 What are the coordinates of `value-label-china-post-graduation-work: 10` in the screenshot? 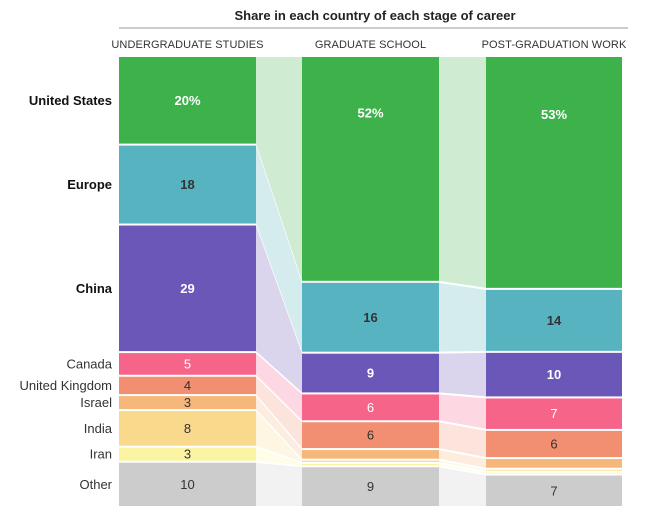 It's located at (554, 374).